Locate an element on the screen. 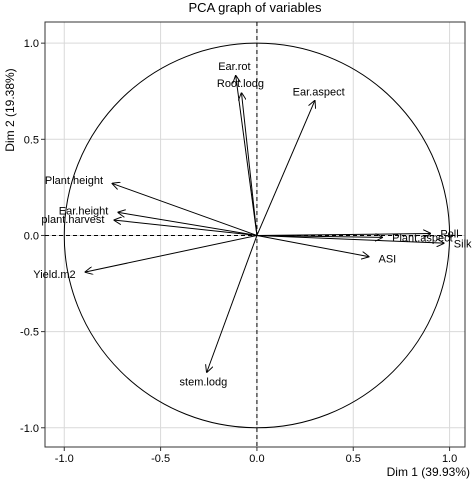 This screenshot has width=474, height=485. x-tick-label: 0.0 is located at coordinates (256, 459).